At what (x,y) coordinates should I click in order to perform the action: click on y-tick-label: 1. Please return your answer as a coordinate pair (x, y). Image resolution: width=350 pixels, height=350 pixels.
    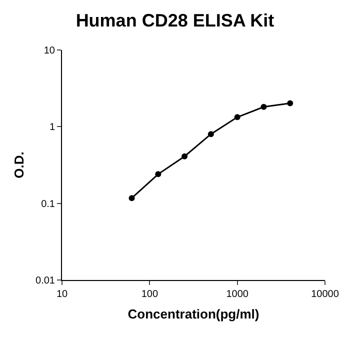
    Looking at the image, I should click on (52, 128).